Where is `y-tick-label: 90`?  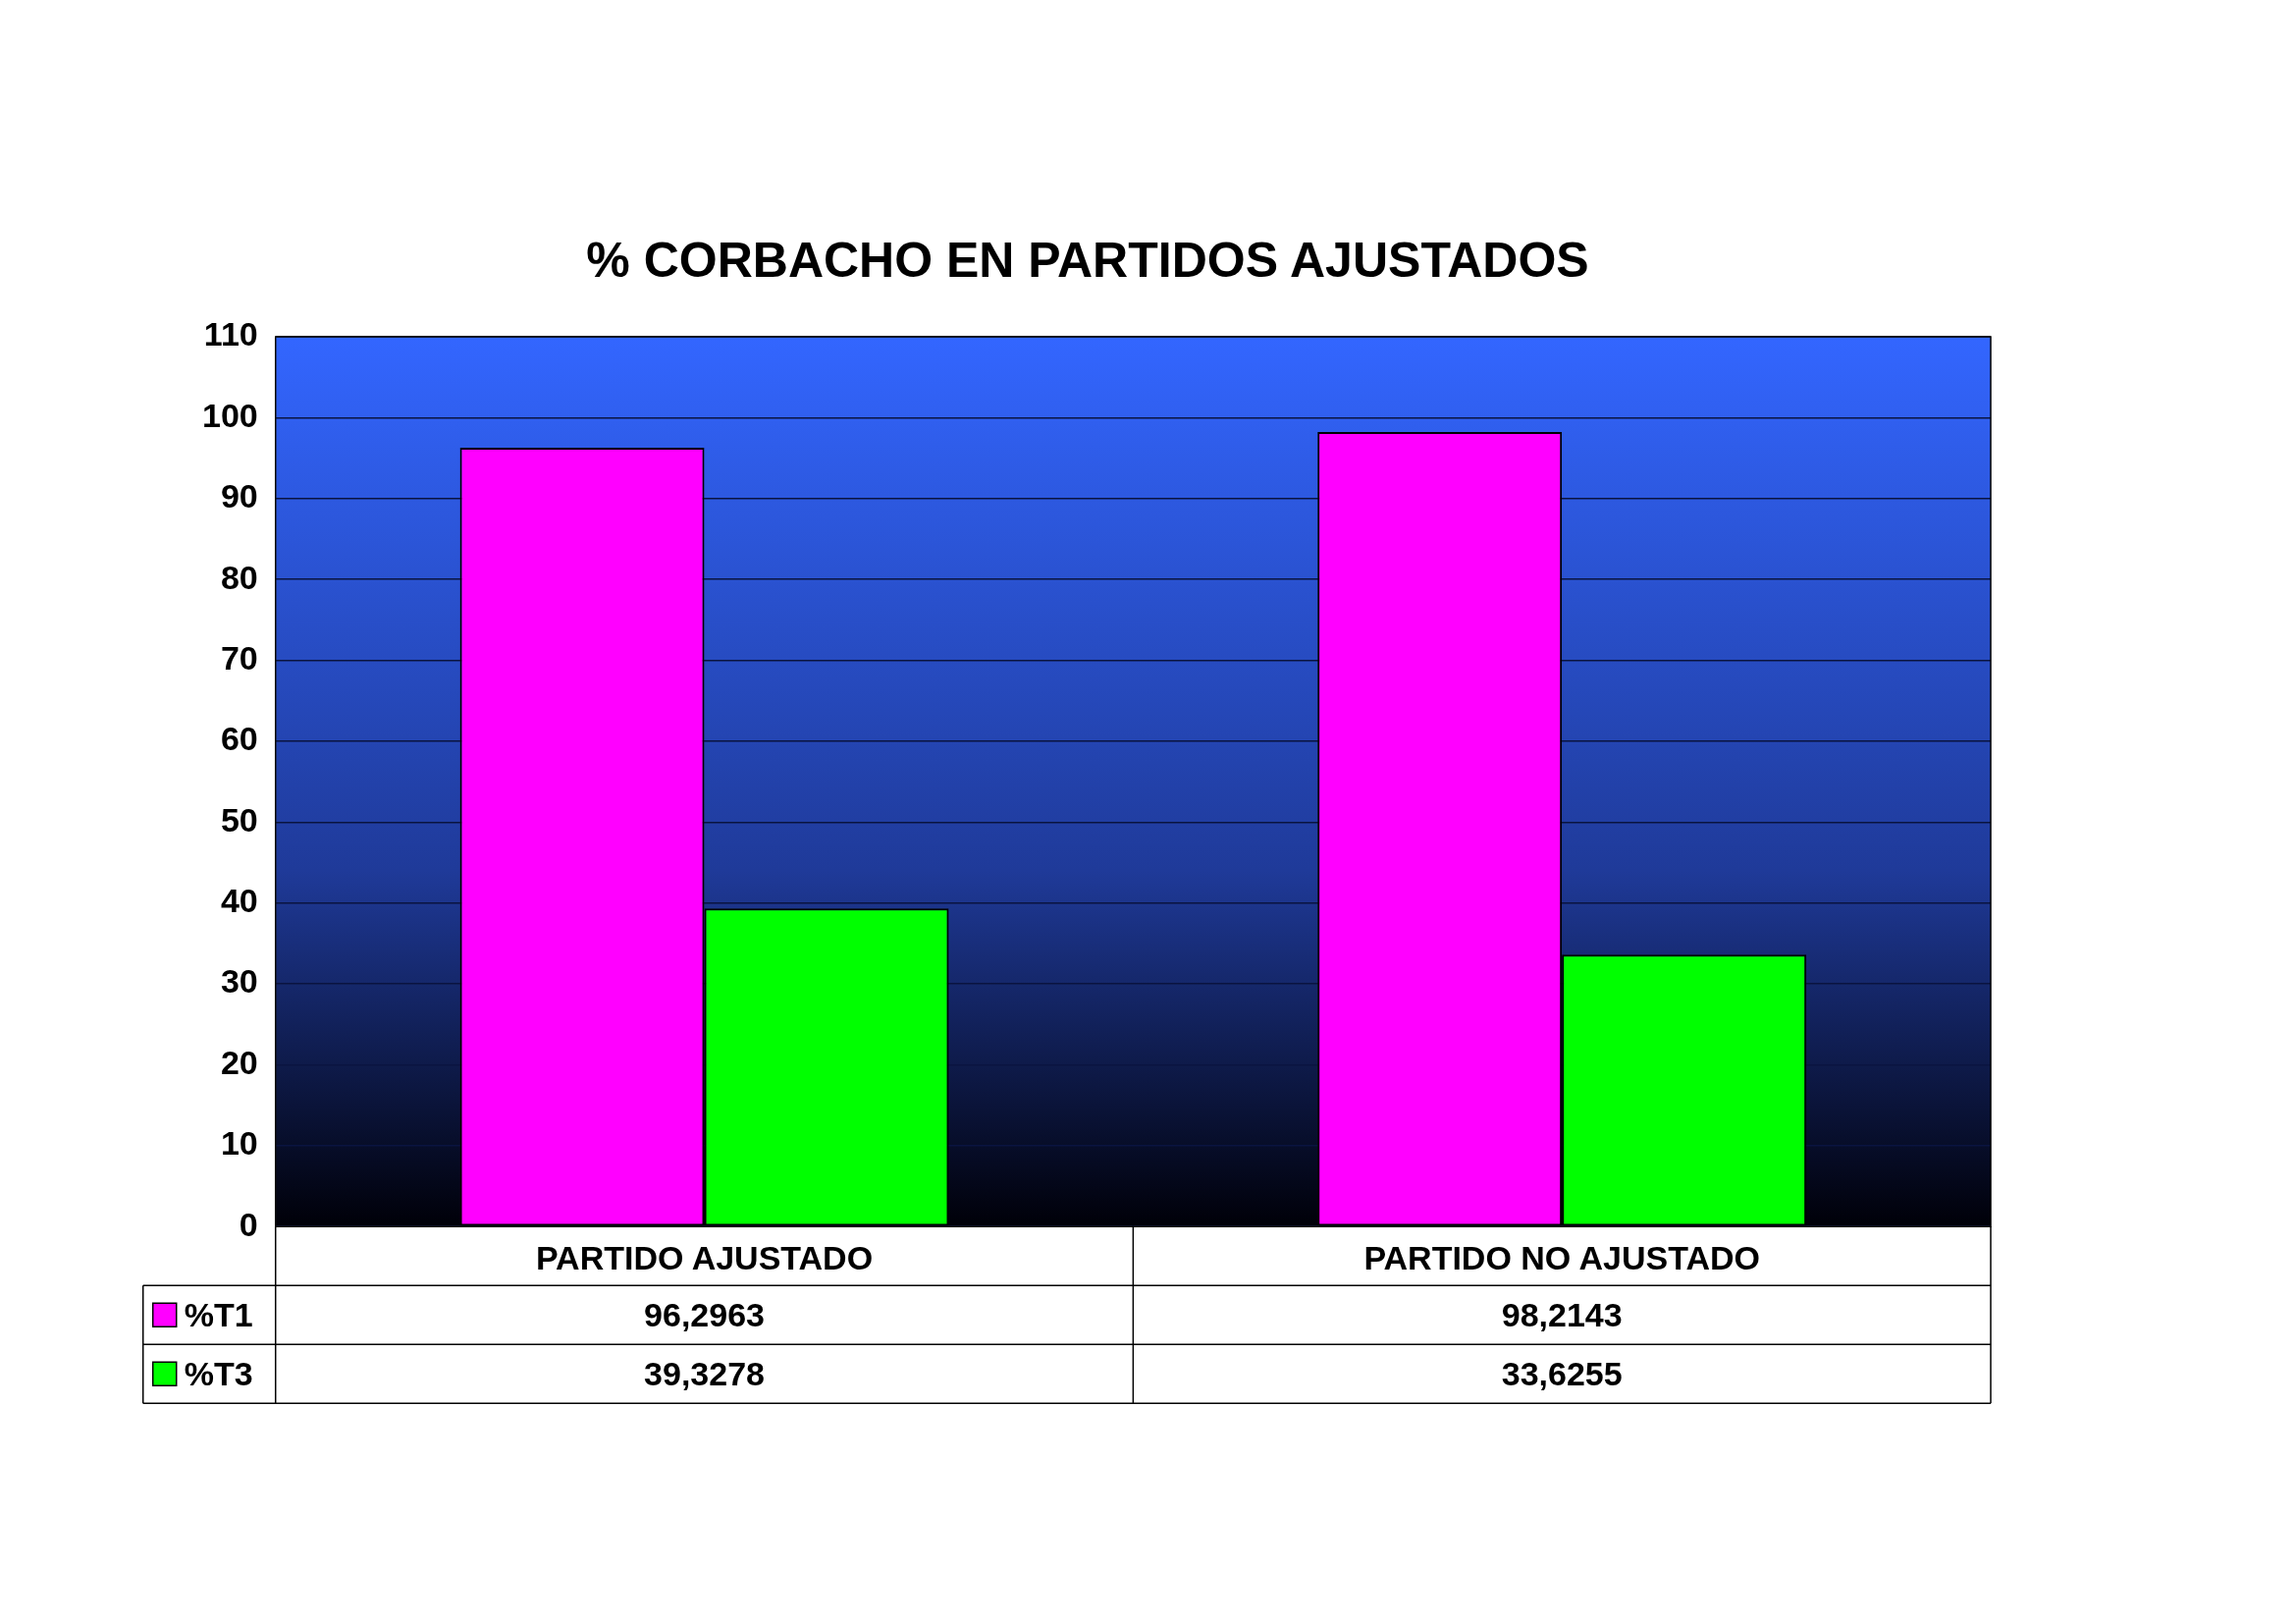
y-tick-label: 90 is located at coordinates (239, 496).